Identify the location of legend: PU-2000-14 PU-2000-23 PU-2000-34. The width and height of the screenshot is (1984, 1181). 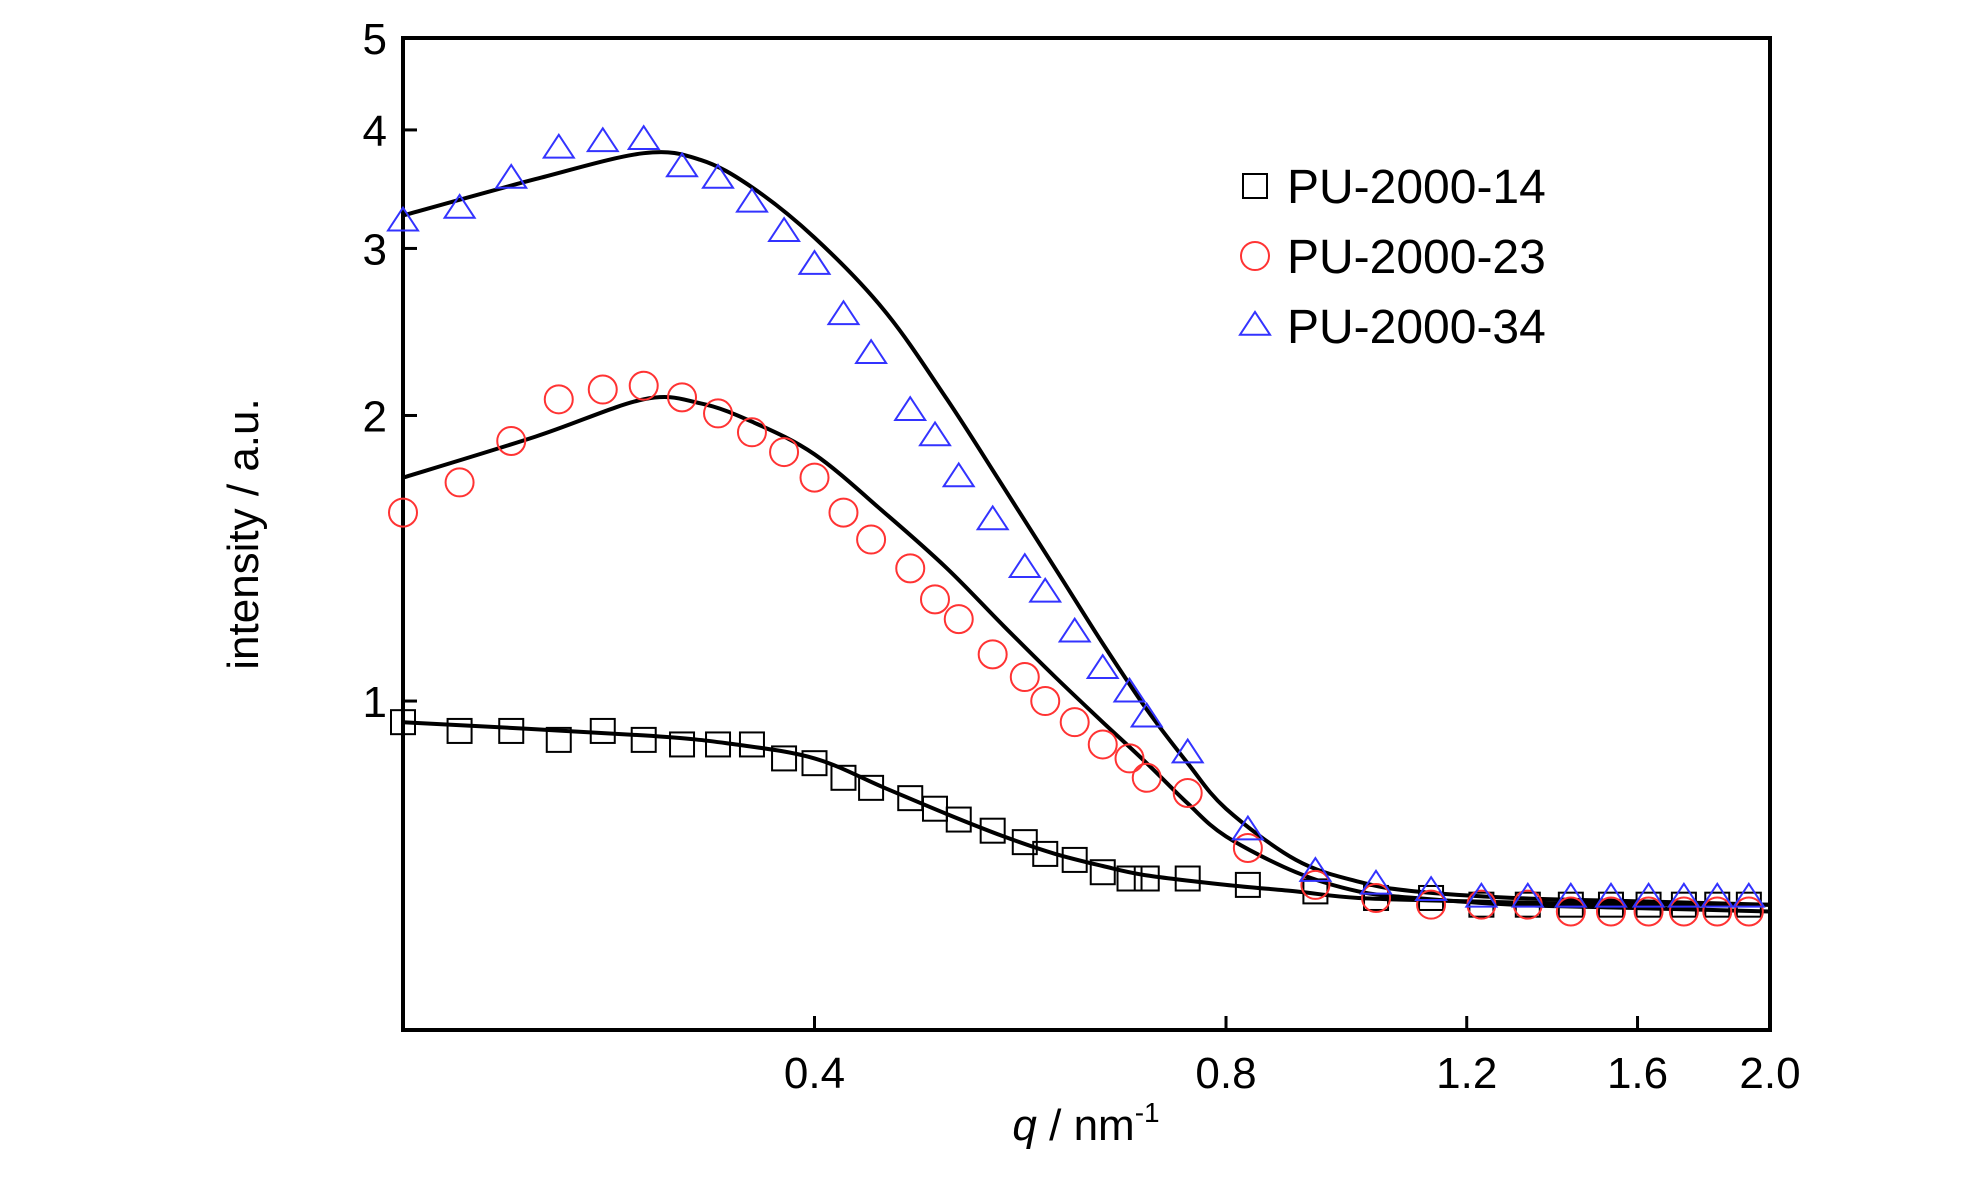
(1392, 257).